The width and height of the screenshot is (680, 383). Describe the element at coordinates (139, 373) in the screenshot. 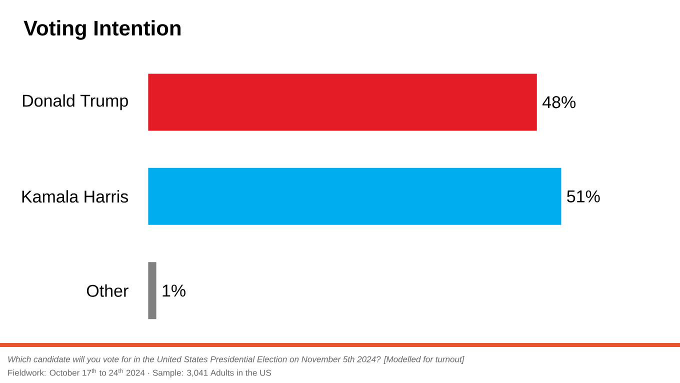

I see `text: Fieldwork: October 17$^{th}$ to 24$^{th}$ 2024 · Sample: 3,041 Adults in the US` at that location.